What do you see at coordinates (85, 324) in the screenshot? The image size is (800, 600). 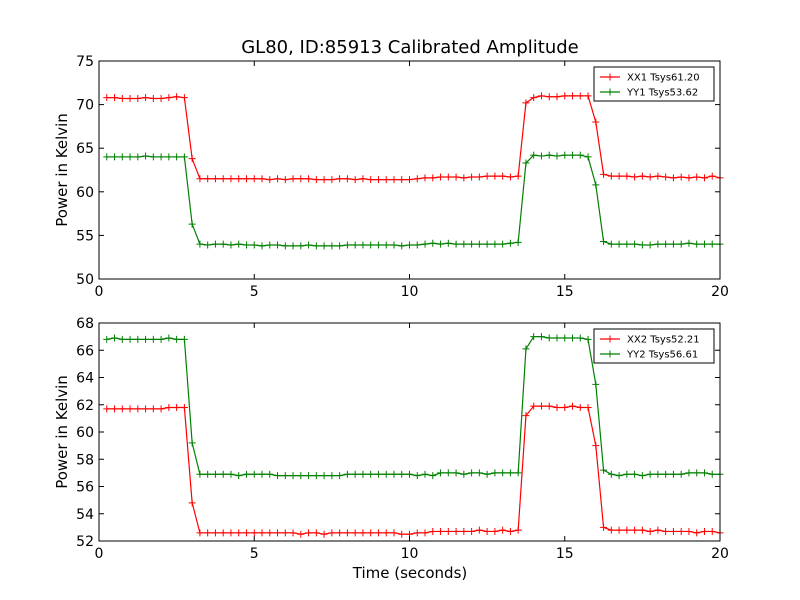 I see `y-tick-label: 68` at bounding box center [85, 324].